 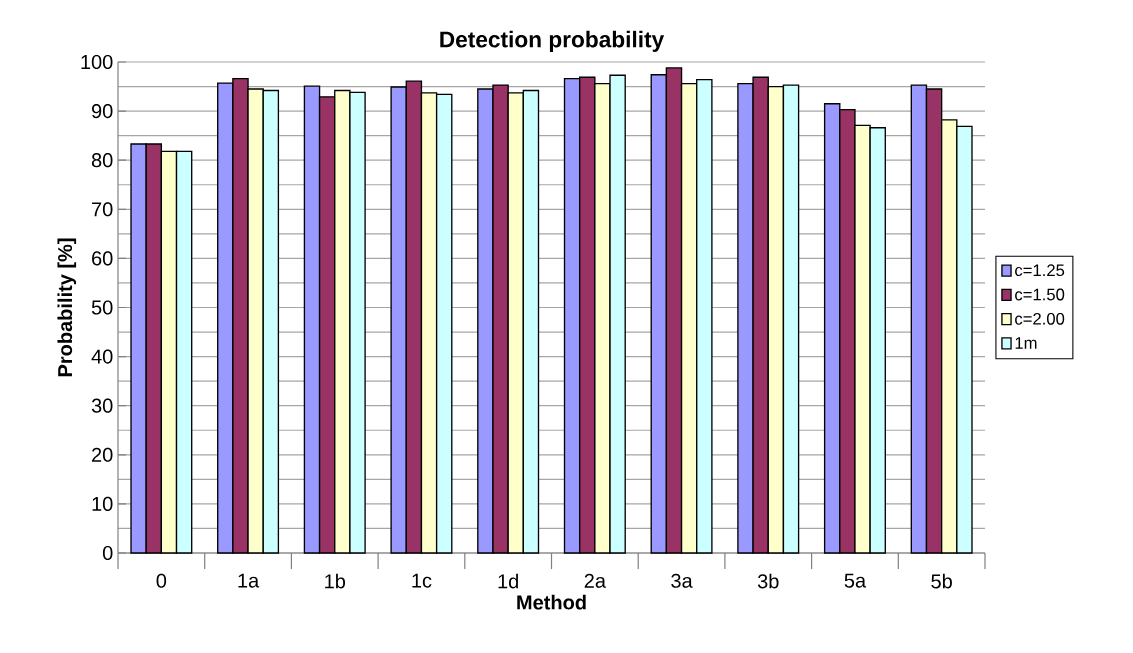 What do you see at coordinates (249, 580) in the screenshot?
I see `x-tick-label: 1a` at bounding box center [249, 580].